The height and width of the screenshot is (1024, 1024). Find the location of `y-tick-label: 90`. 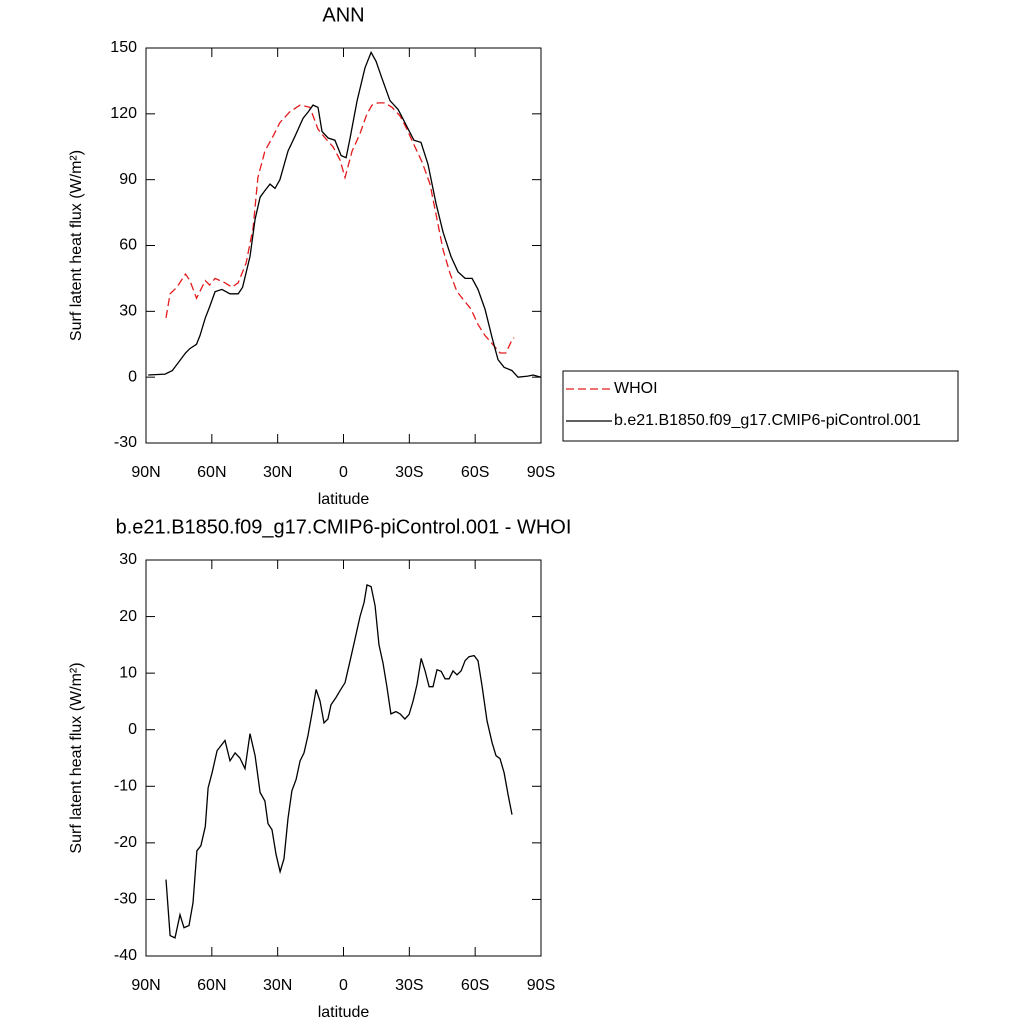

y-tick-label: 90 is located at coordinates (128, 179).